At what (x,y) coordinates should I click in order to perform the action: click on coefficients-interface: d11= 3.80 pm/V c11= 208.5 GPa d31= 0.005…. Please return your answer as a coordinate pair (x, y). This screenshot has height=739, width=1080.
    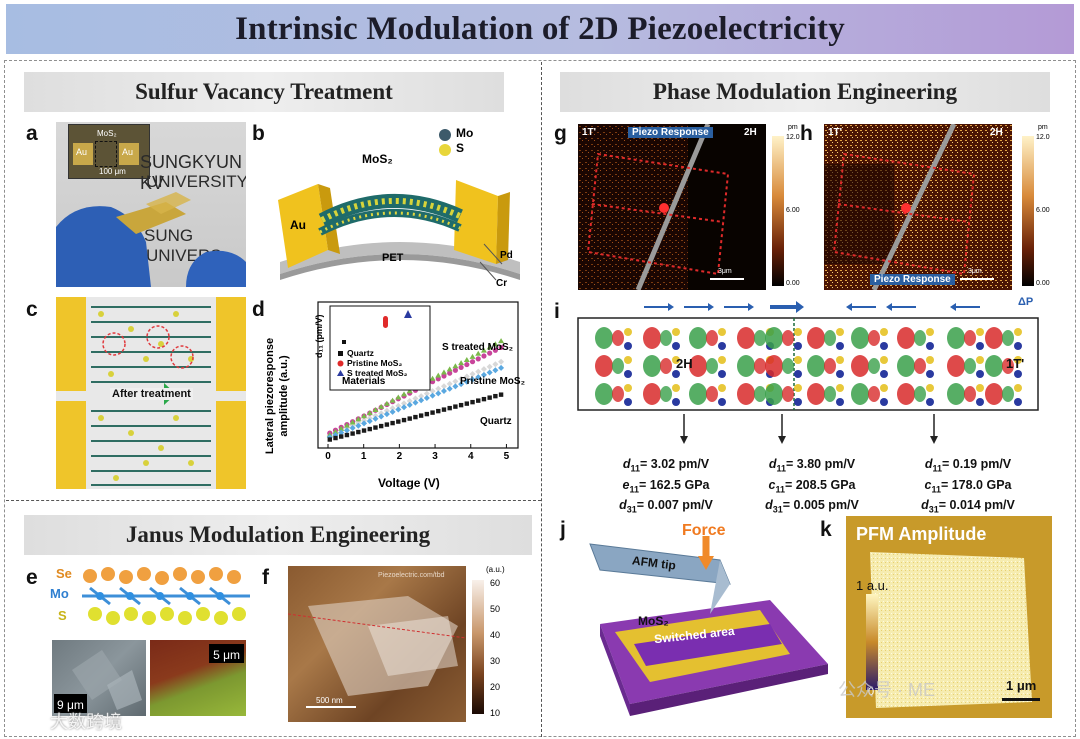
    Looking at the image, I should click on (812, 487).